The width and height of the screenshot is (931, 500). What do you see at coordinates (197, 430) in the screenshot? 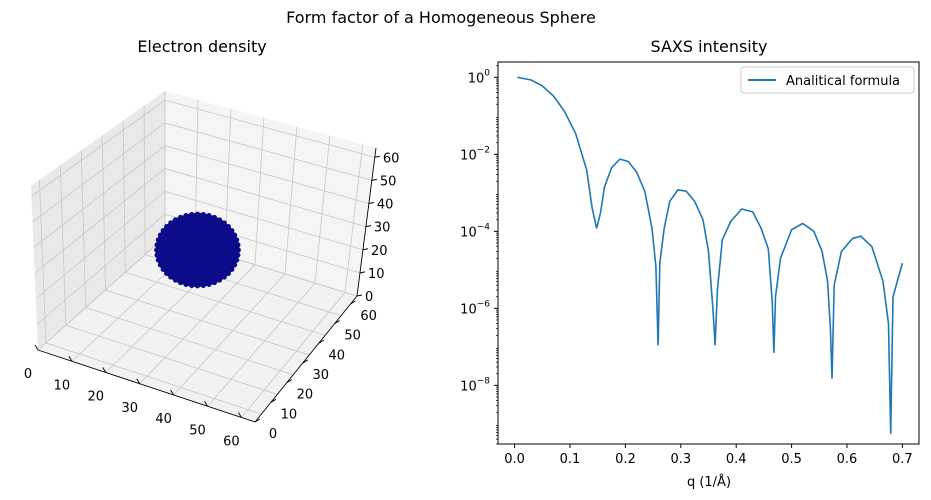
I see `x-tick-label: 50` at bounding box center [197, 430].